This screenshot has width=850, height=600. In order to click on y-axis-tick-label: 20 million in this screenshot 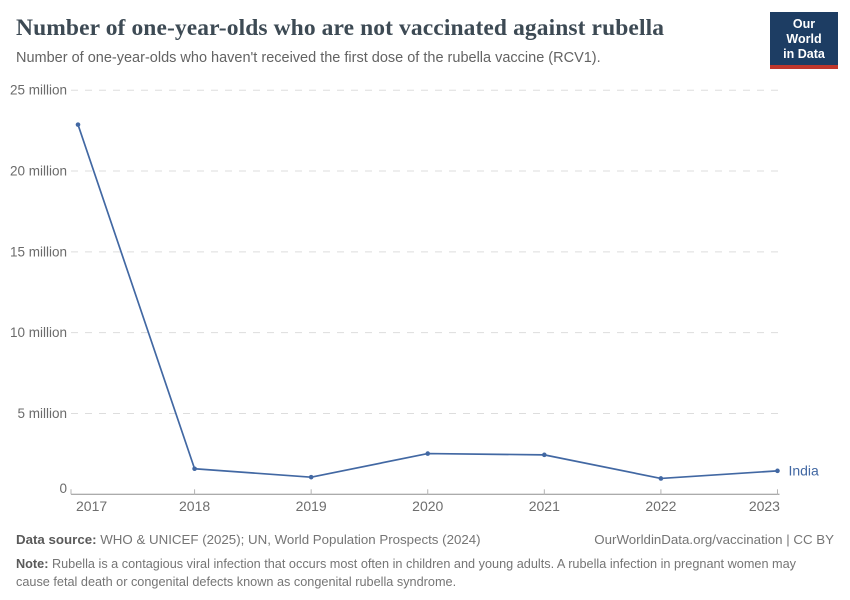, I will do `click(38, 171)`.